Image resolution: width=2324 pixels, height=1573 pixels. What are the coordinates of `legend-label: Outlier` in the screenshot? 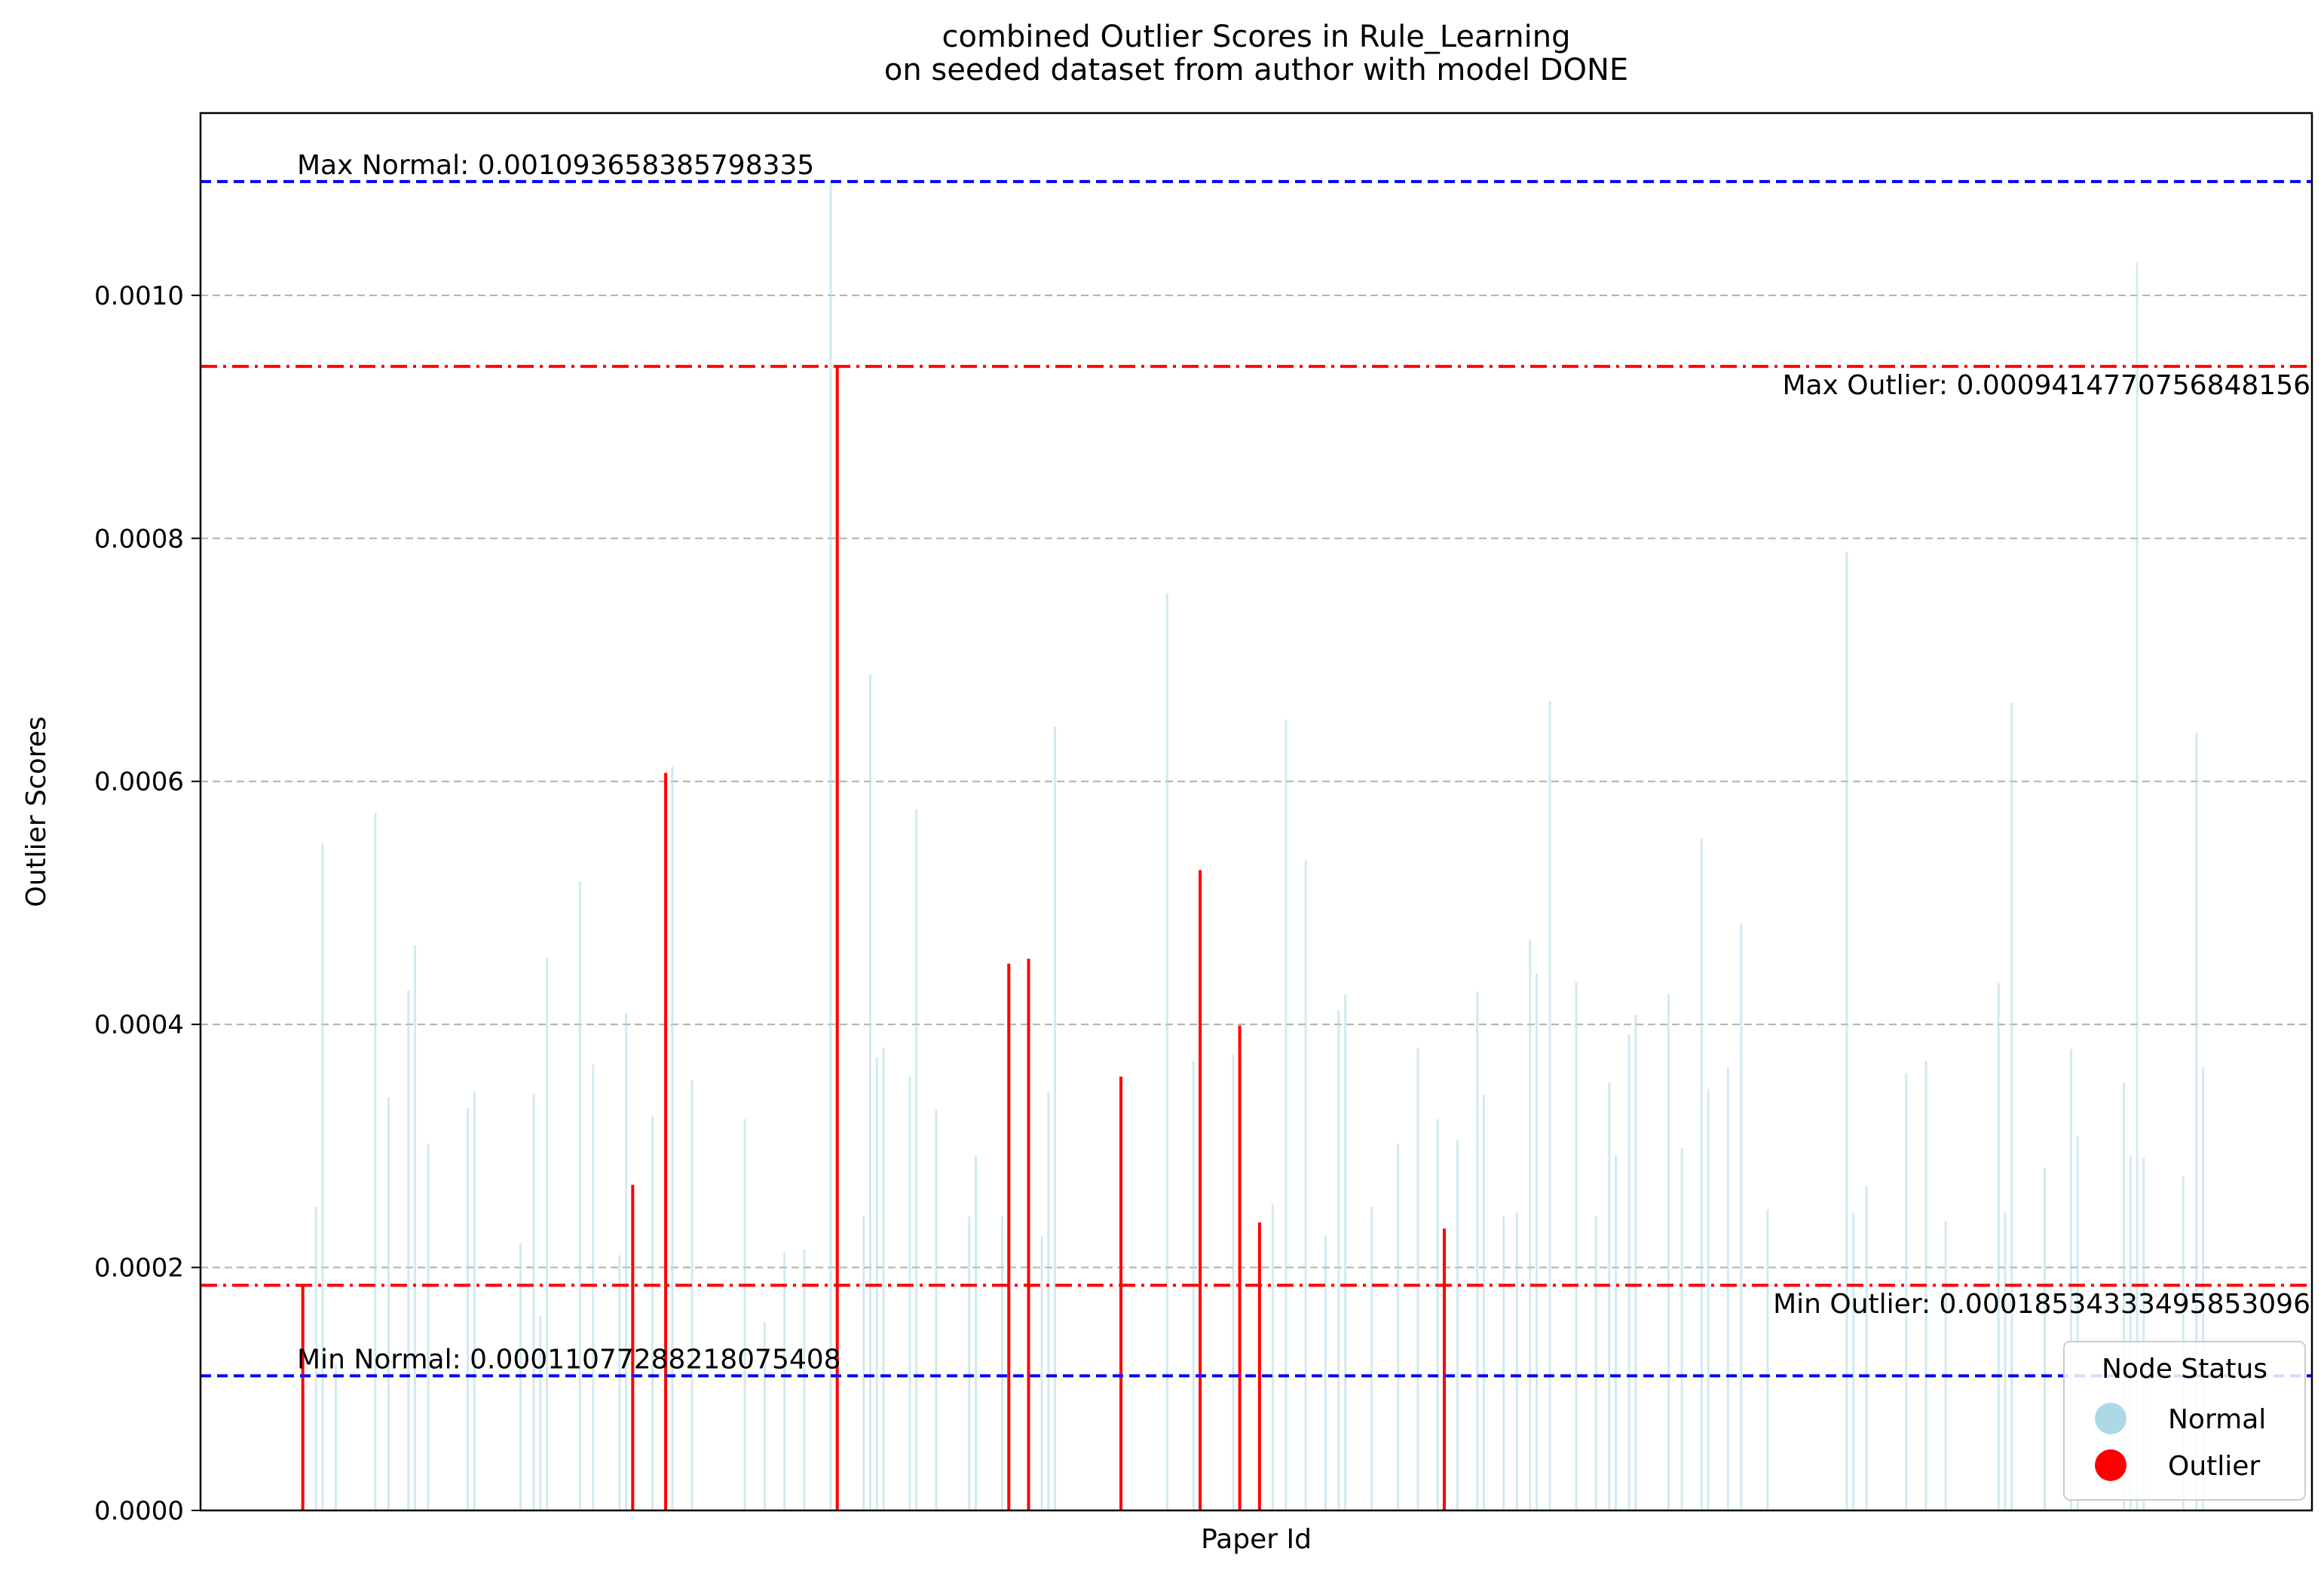 It's located at (2214, 1466).